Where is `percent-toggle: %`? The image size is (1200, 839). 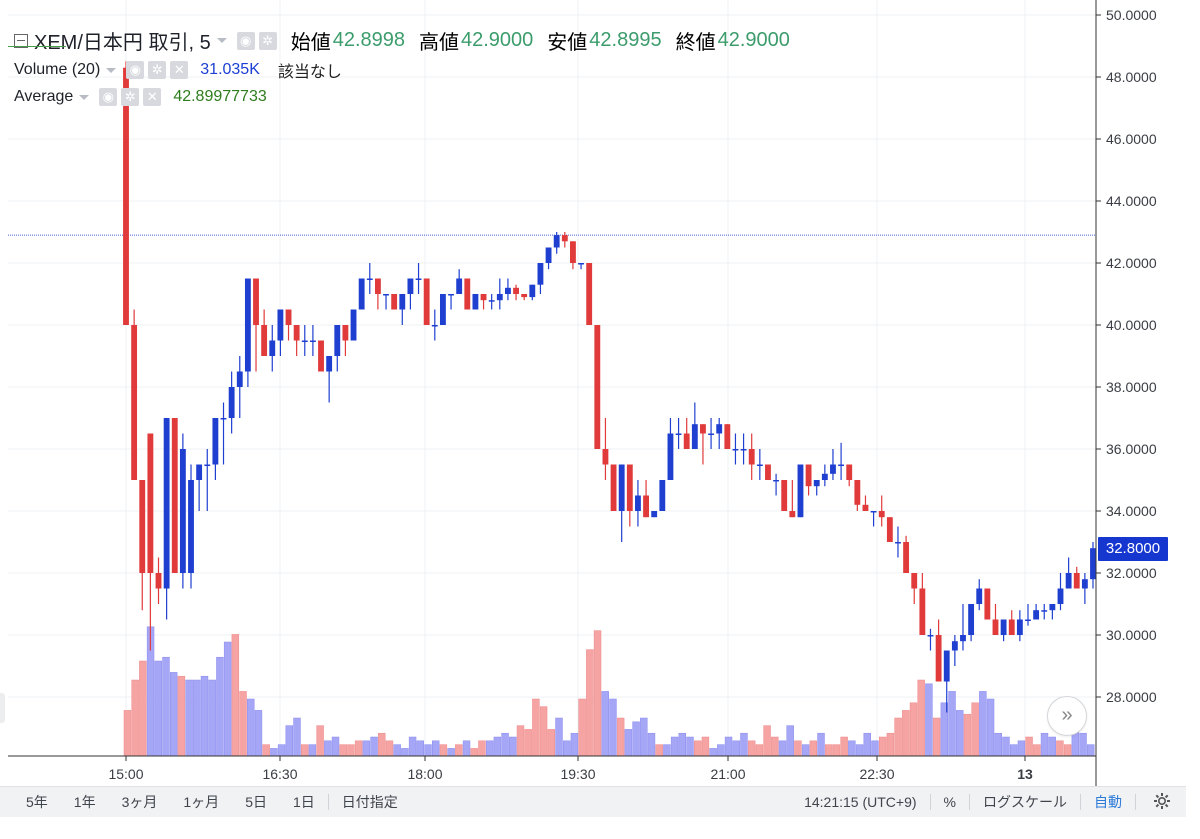
percent-toggle: % is located at coordinates (949, 802).